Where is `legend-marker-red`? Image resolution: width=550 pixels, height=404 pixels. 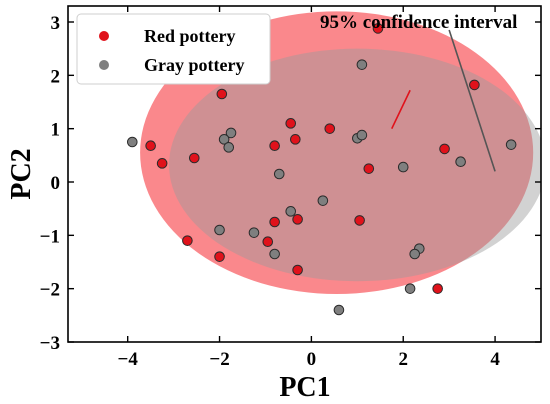
legend-marker-red is located at coordinates (104, 36).